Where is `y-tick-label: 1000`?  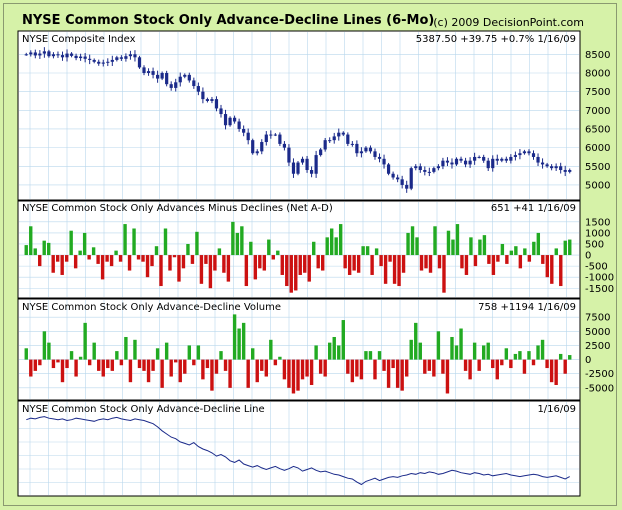
y-tick-label: 1000 is located at coordinates (597, 233).